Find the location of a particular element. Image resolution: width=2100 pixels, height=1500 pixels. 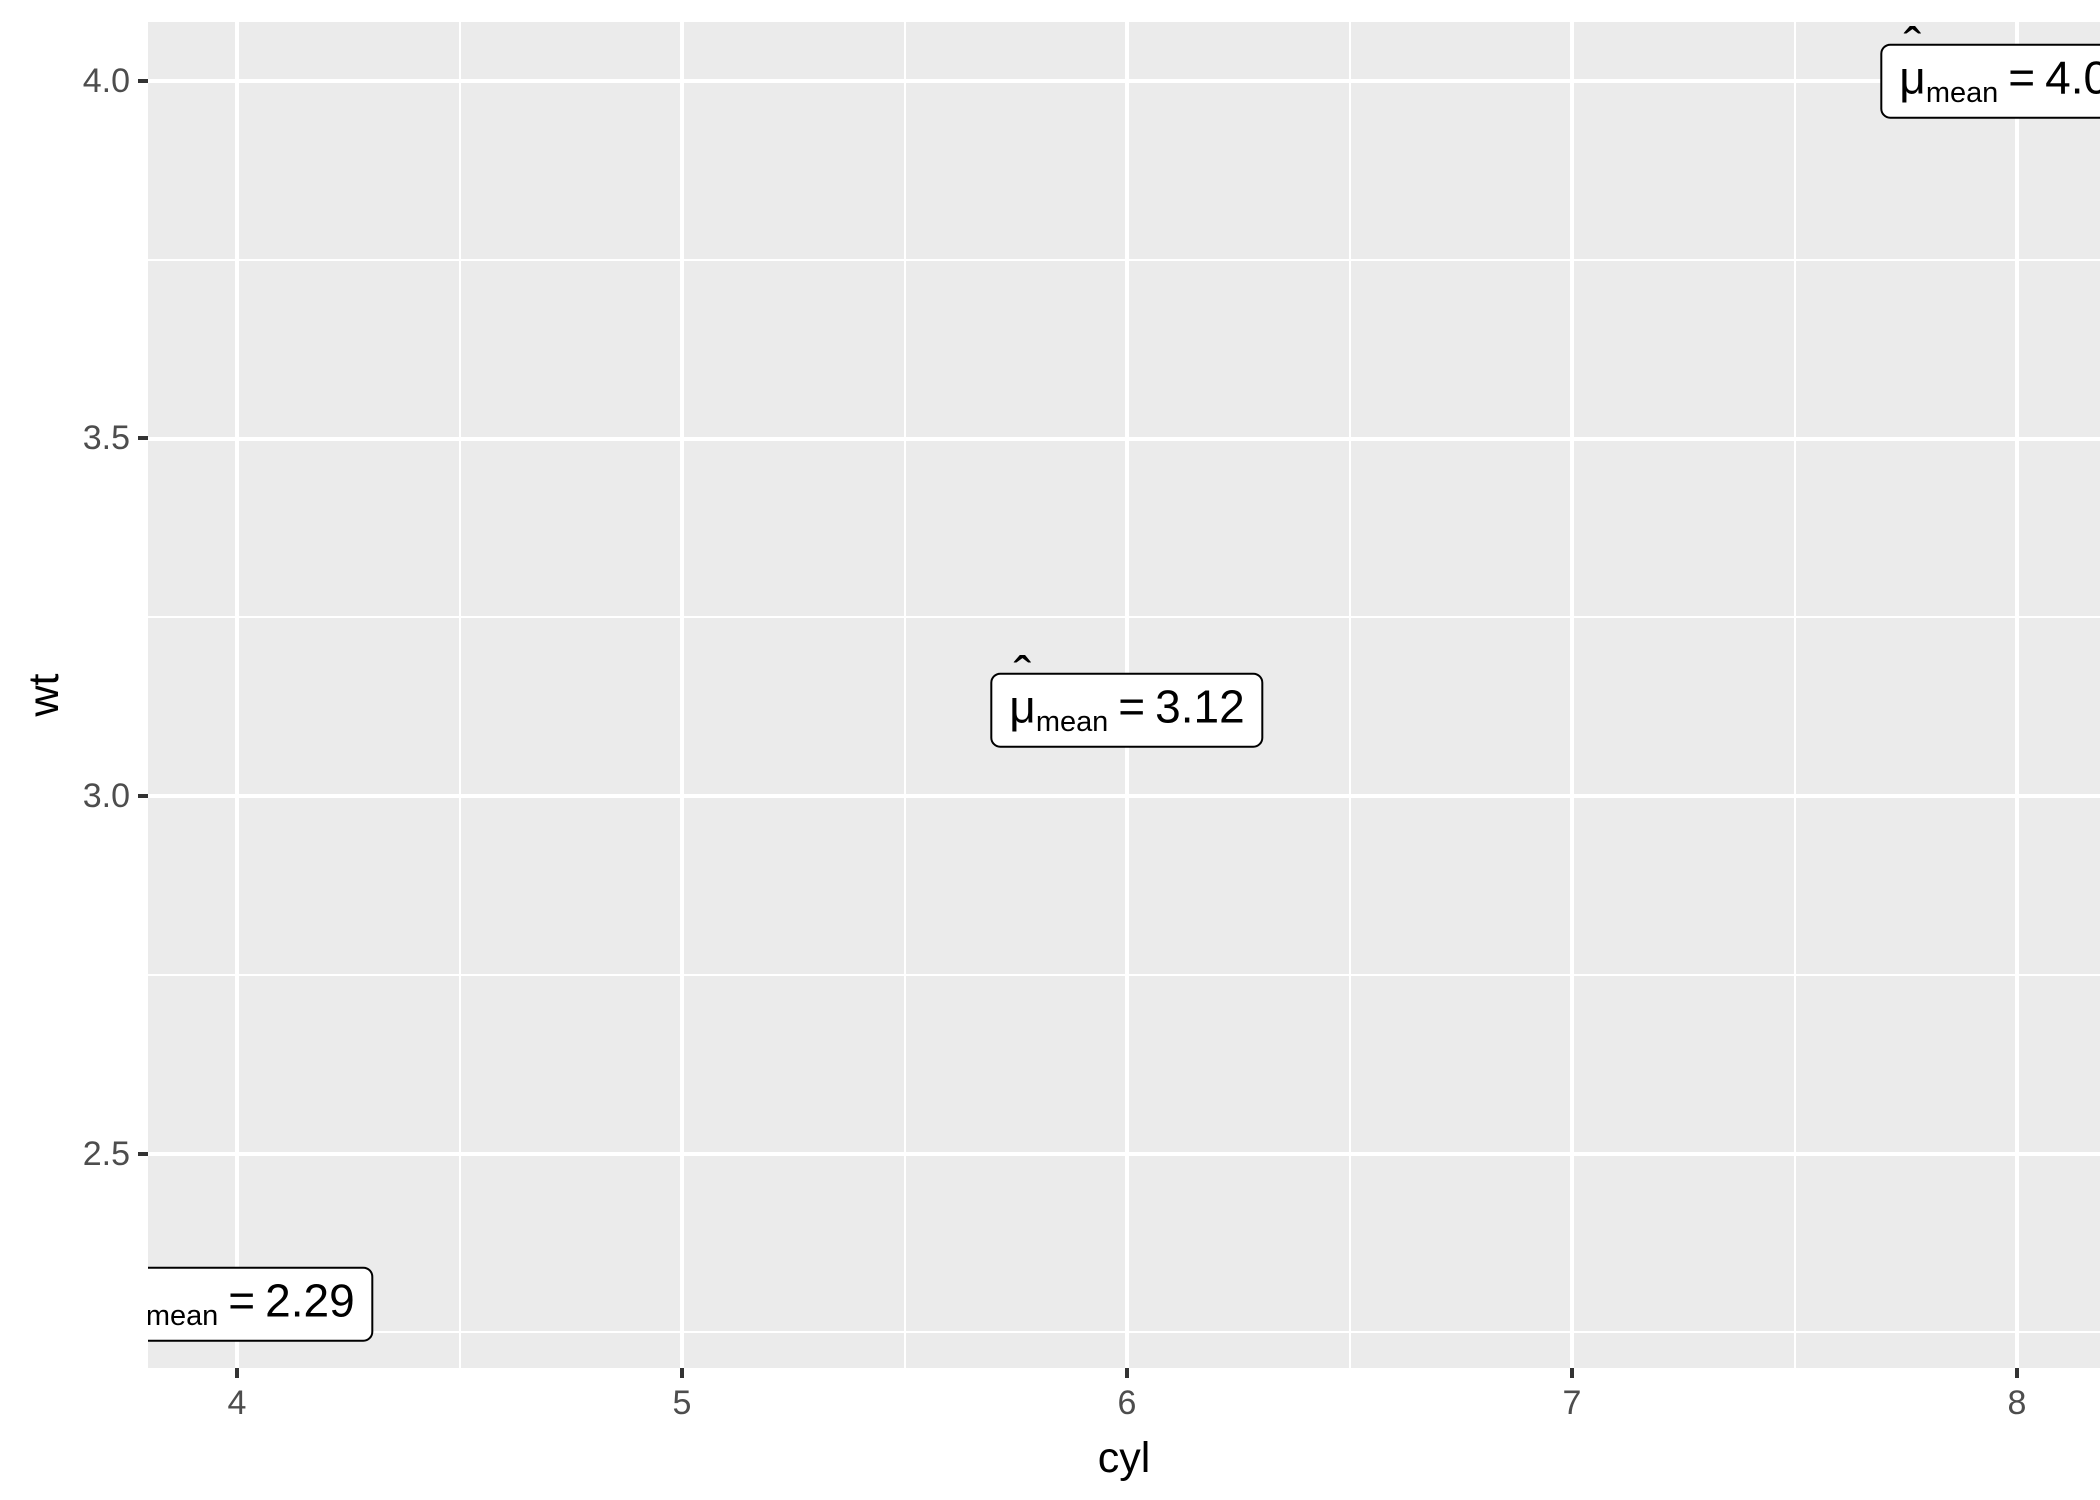

x-tick-label: 6 is located at coordinates (1127, 1403).